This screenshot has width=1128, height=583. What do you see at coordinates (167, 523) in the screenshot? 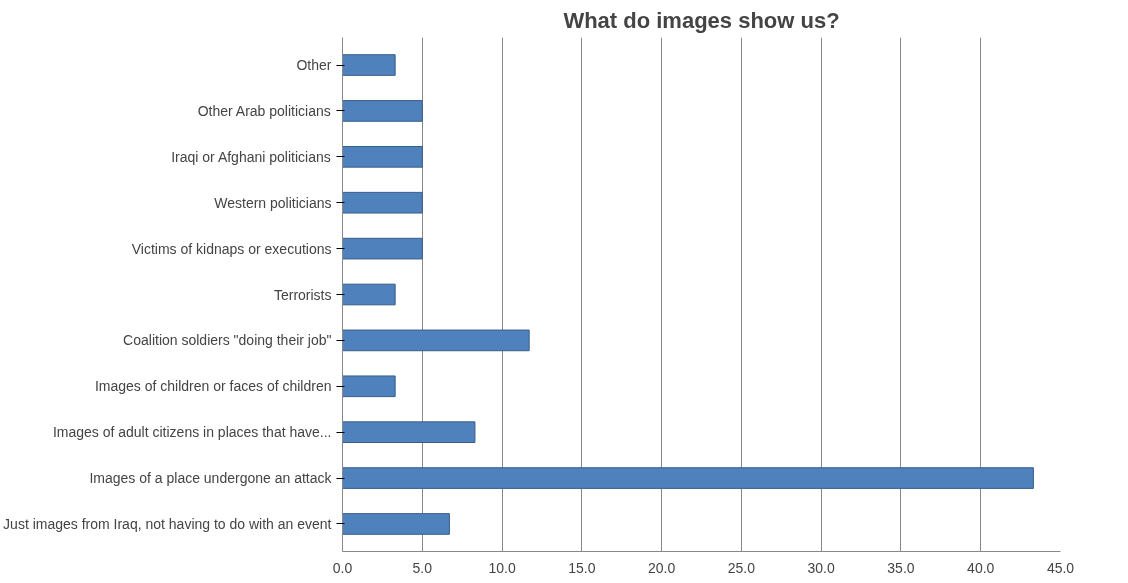
I see `y-tick-label: Just images from Iraq, not having to do with an event` at bounding box center [167, 523].